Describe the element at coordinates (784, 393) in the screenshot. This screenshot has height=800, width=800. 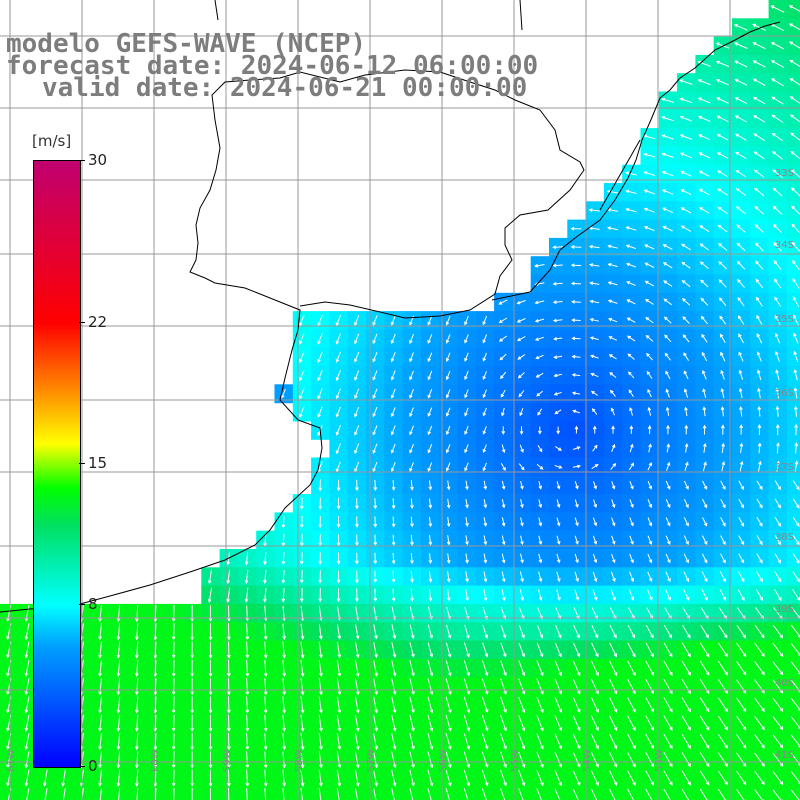
I see `latitude-label: 36S` at that location.